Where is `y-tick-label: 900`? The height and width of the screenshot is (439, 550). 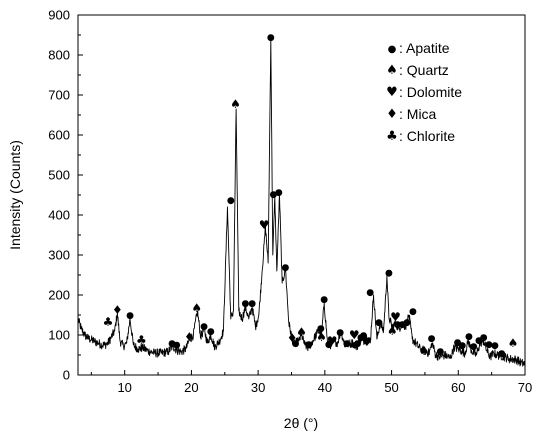 y-tick-label: 900 is located at coordinates (59, 15).